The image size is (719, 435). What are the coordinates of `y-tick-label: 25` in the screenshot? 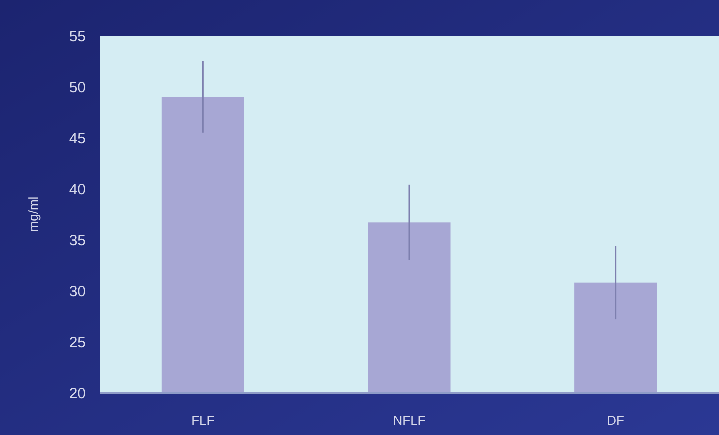 It's located at (77, 343).